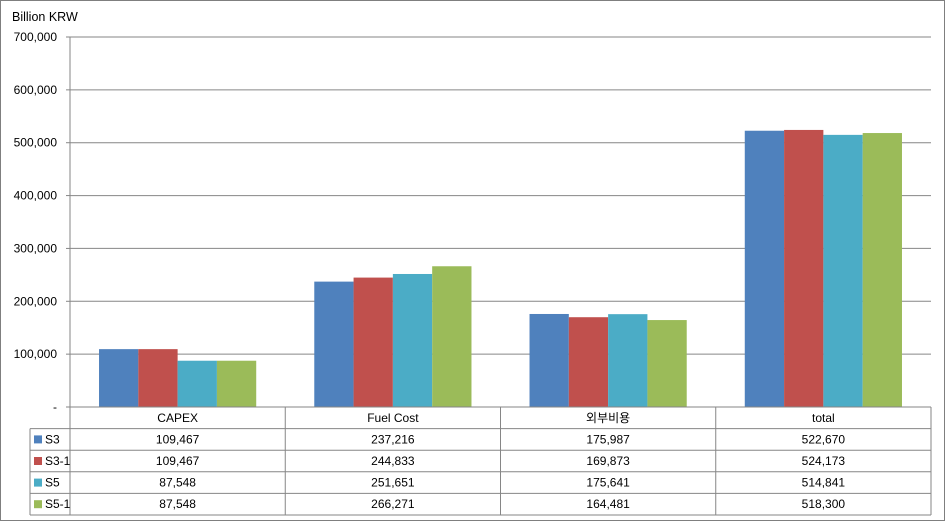  I want to click on table-cell-value: 164,481, so click(608, 504).